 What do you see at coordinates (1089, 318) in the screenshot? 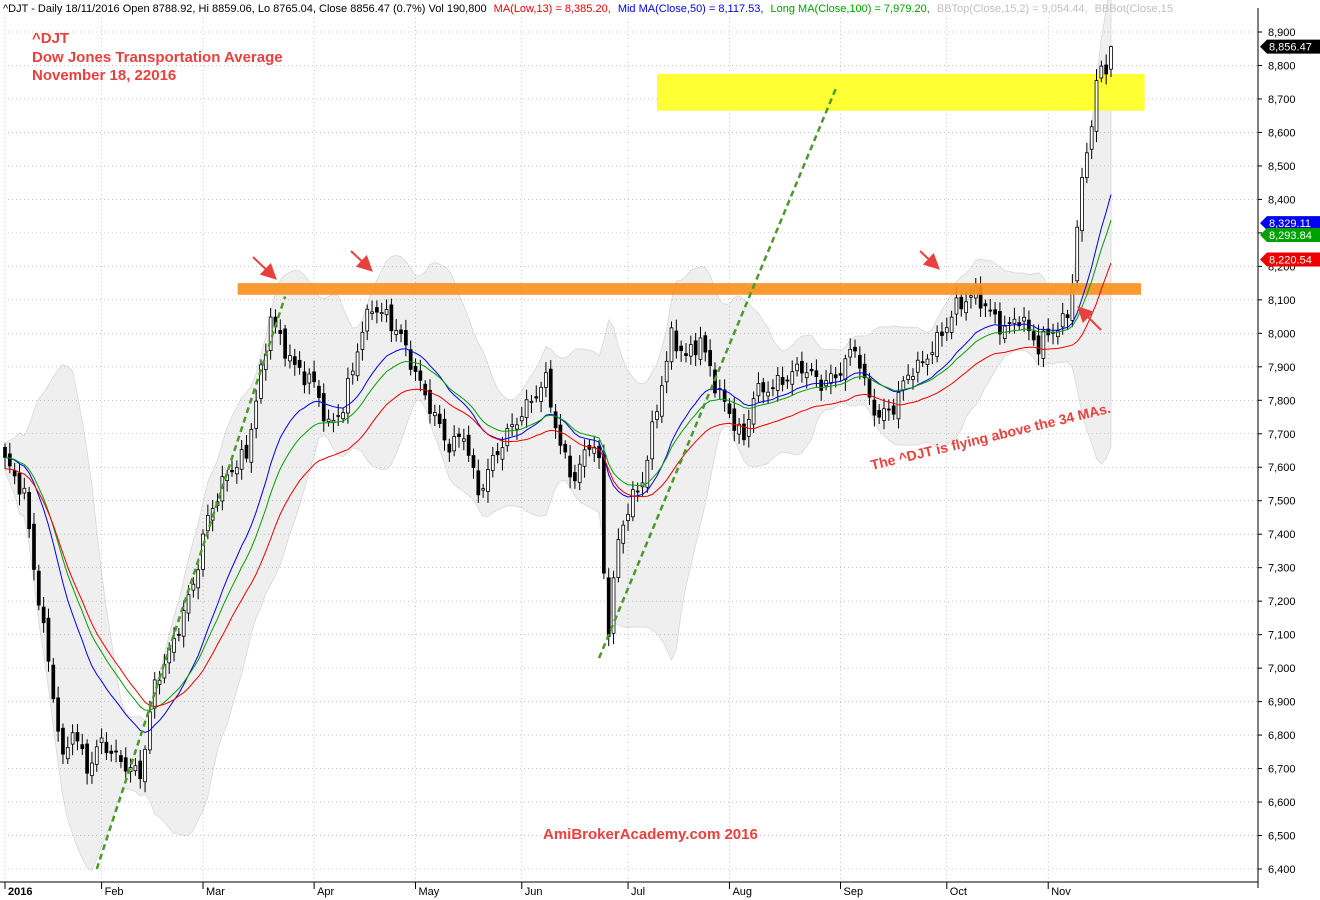
I see `annotation-arrow` at bounding box center [1089, 318].